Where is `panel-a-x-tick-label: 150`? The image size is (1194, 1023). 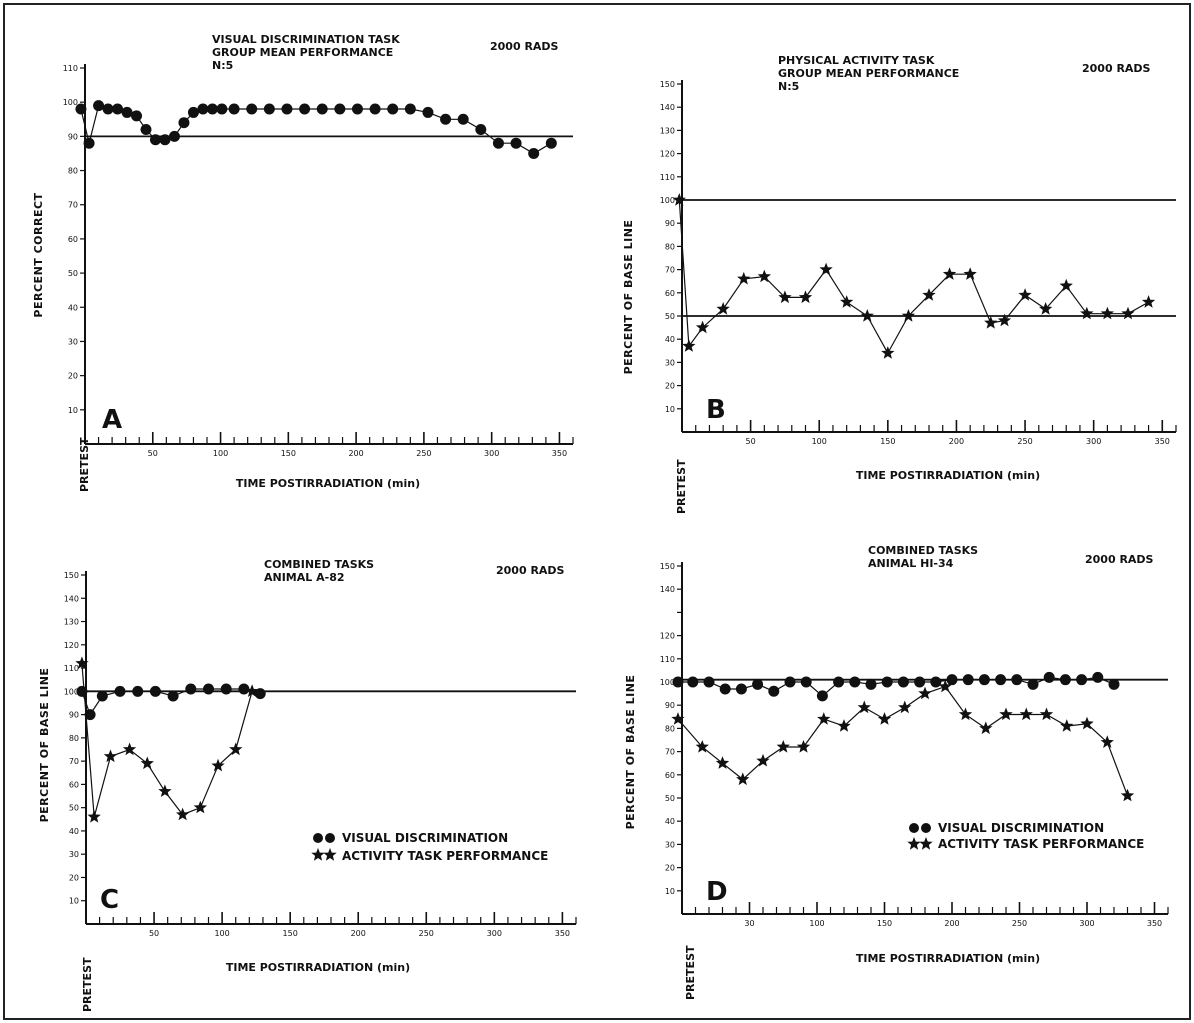
panel-a-x-tick-label: 150 is located at coordinates (288, 453).